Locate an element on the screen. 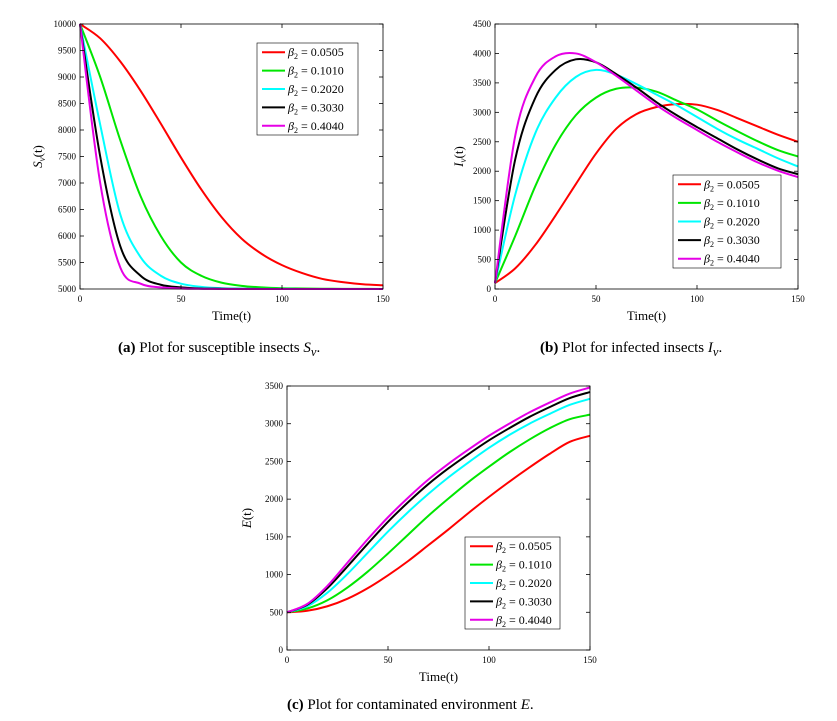 Image resolution: width=837 pixels, height=721 pixels. caption-c: (c) Plot for contaminated environment E. is located at coordinates (410, 705).